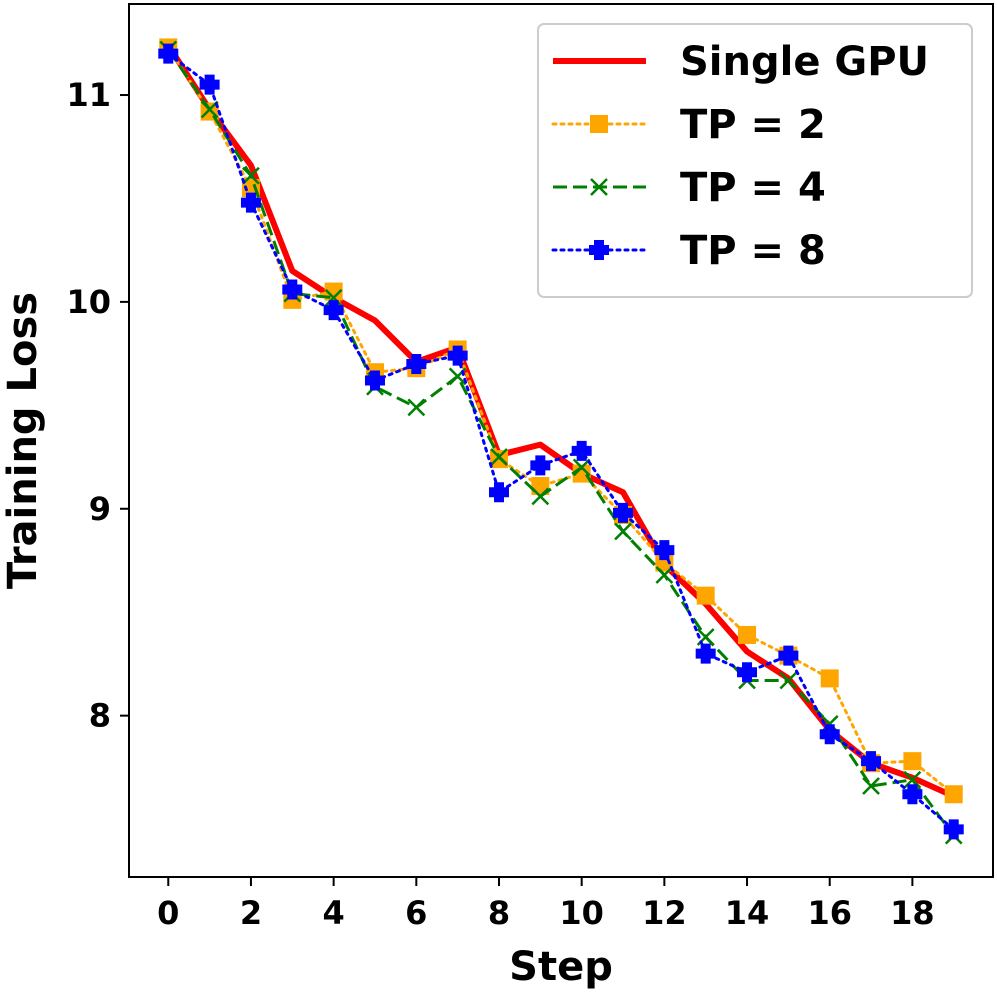 The height and width of the screenshot is (997, 997). What do you see at coordinates (88, 95) in the screenshot?
I see `y-tick-label: 11` at bounding box center [88, 95].